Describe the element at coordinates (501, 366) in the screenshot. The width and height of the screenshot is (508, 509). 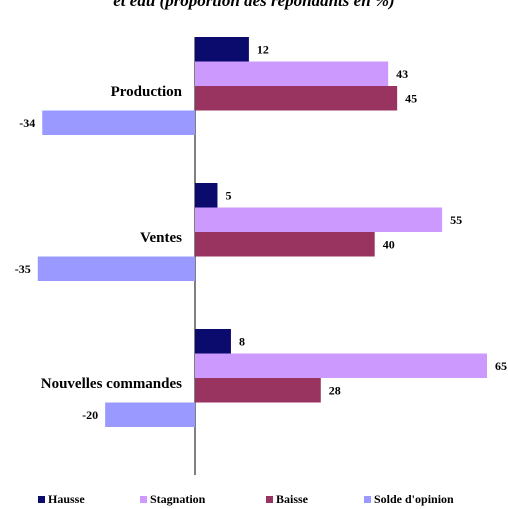
I see `data-label-stagnation-nouvelles-commandes: 65` at that location.